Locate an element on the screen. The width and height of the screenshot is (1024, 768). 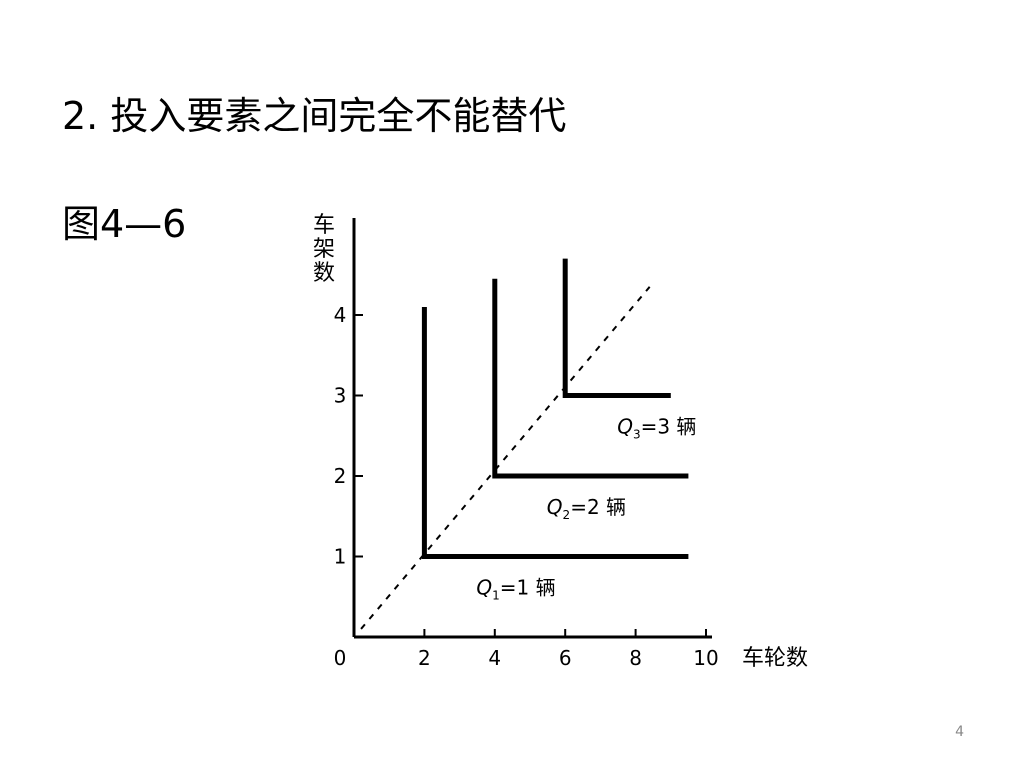
page-number: 4 is located at coordinates (959, 732).